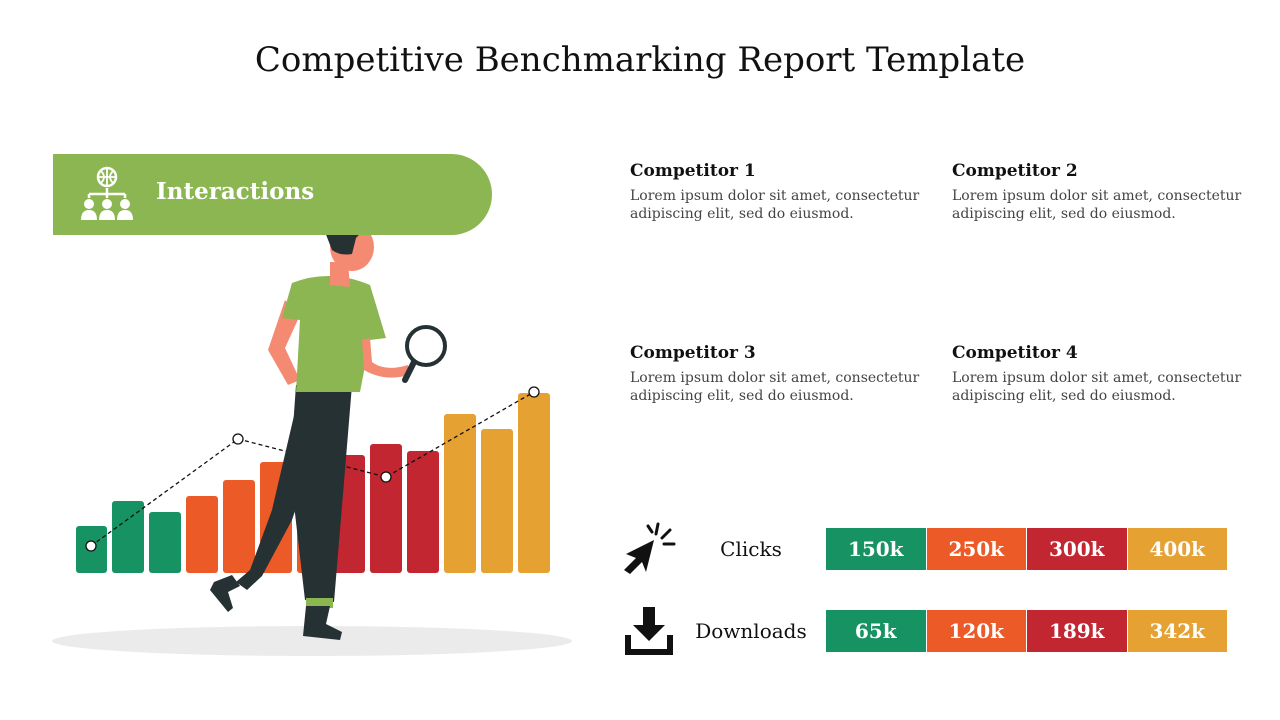 The image size is (1280, 720). What do you see at coordinates (693, 171) in the screenshot?
I see `competitor-title: Competitor 1` at bounding box center [693, 171].